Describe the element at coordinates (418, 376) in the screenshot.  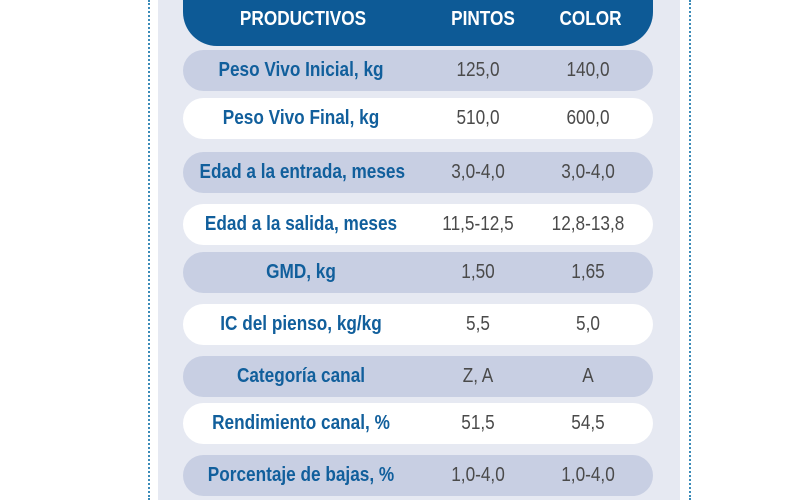
I see `table-row: Categoría canal Z, A A` at that location.